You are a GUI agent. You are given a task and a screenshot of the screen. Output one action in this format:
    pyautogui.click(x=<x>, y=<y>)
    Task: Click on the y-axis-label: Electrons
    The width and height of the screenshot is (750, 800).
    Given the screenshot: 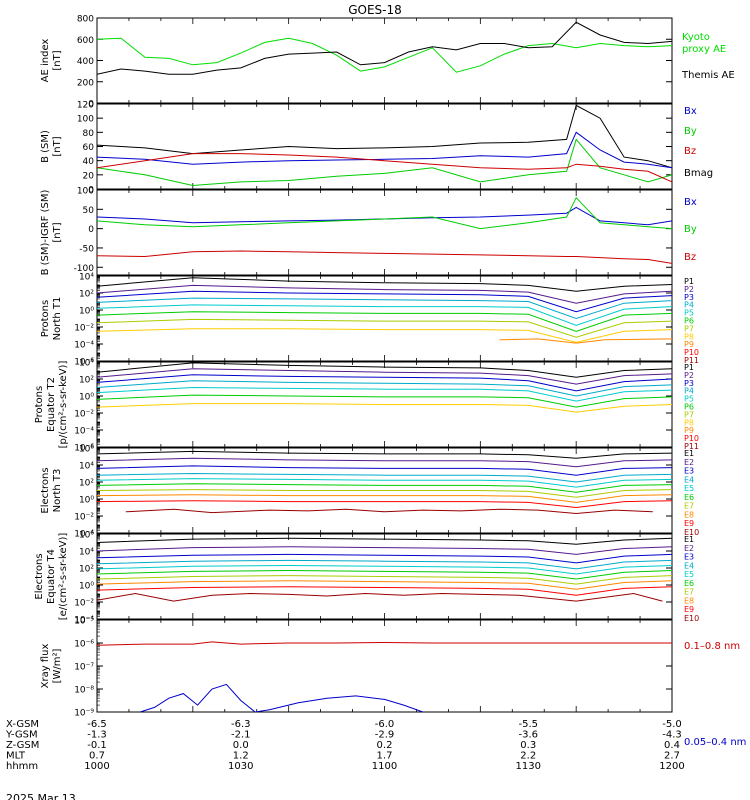 What is the action you would take?
    pyautogui.click(x=45, y=490)
    